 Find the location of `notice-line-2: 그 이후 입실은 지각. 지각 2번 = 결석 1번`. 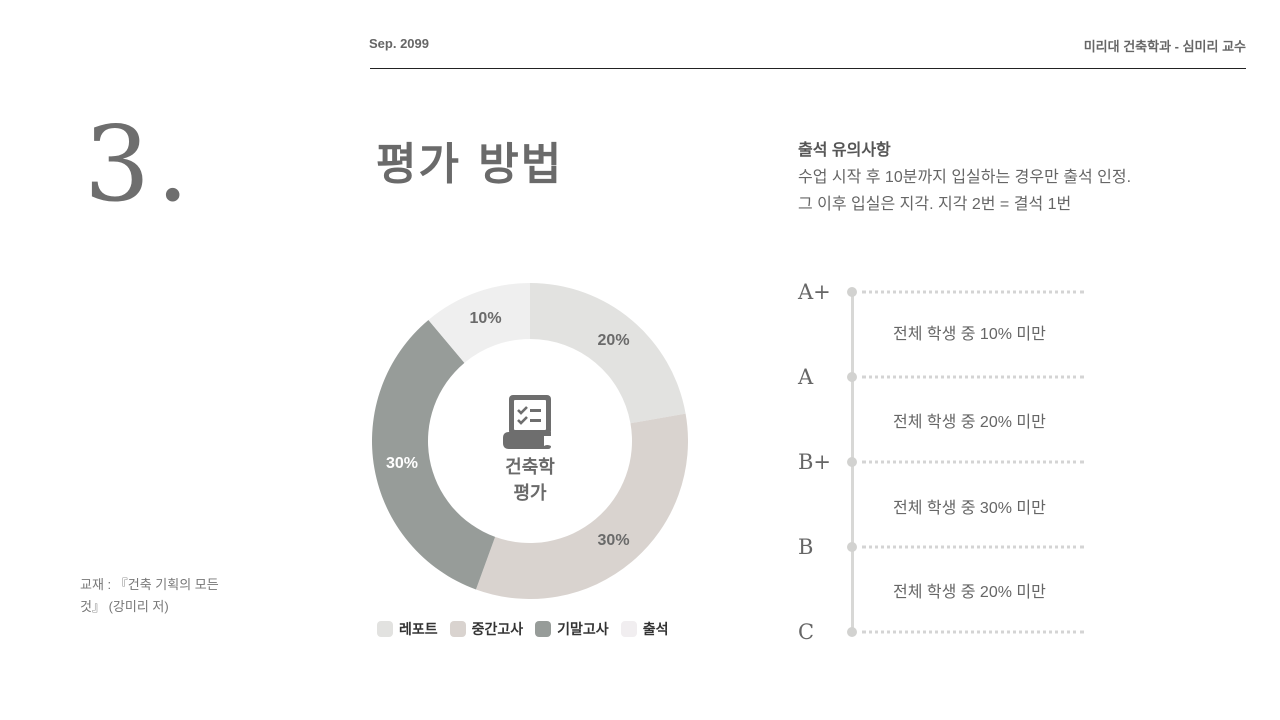

notice-line-2: 그 이후 입실은 지각. 지각 2번 = 결석 1번 is located at coordinates (935, 204).